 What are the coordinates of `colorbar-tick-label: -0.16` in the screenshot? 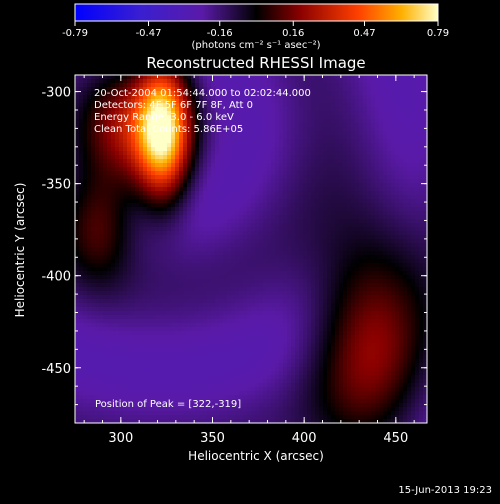 It's located at (220, 33).